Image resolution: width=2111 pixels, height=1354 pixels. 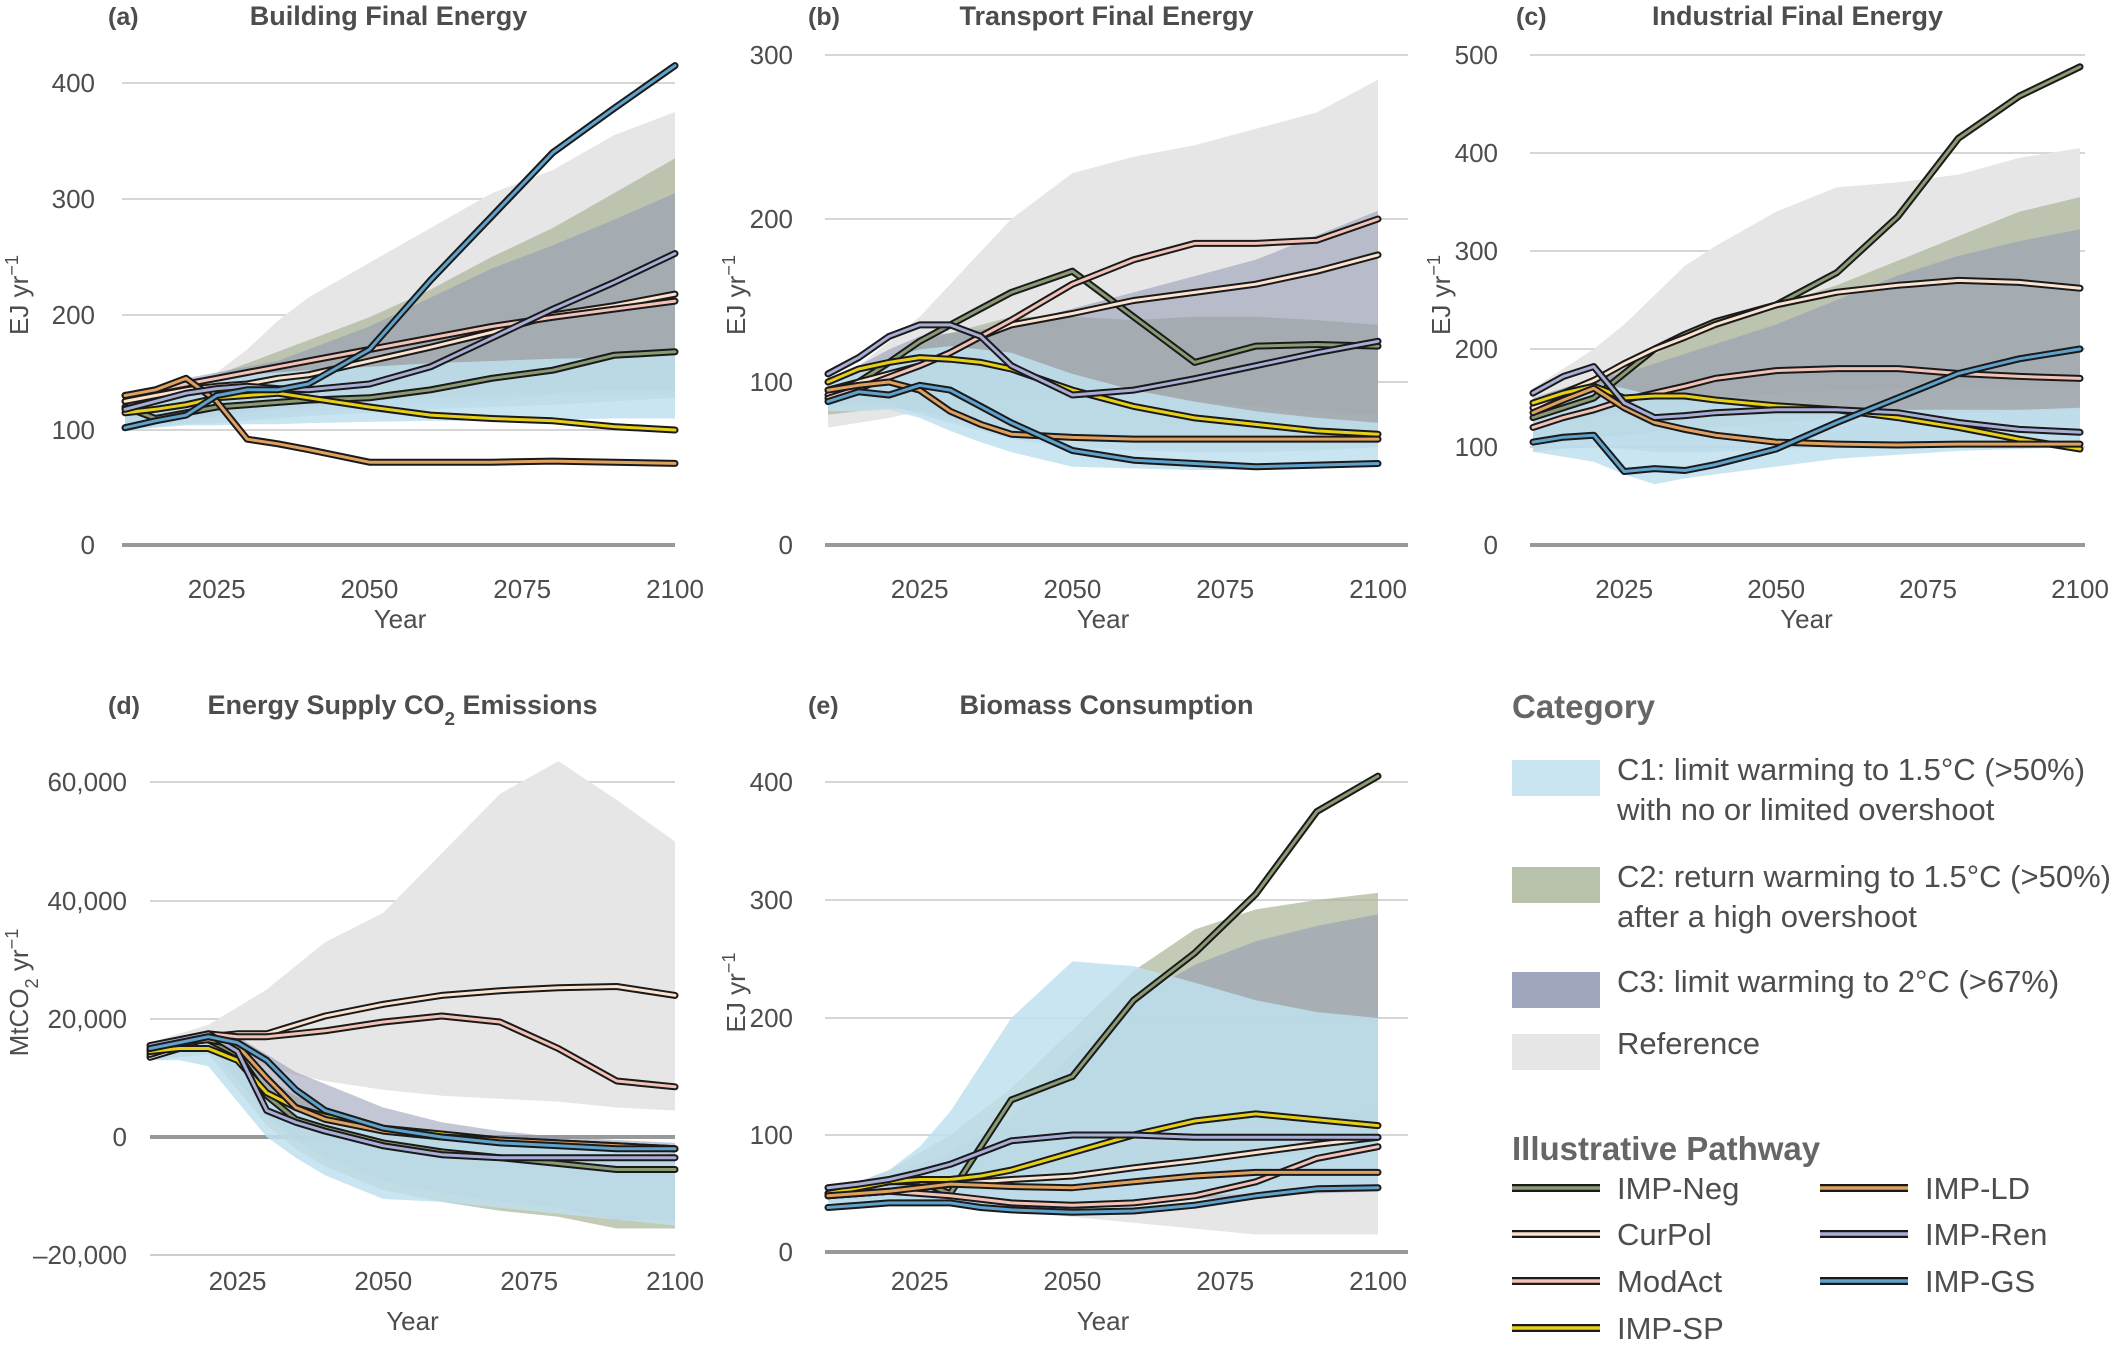 What do you see at coordinates (124, 706) in the screenshot?
I see `panel-label: (d)` at bounding box center [124, 706].